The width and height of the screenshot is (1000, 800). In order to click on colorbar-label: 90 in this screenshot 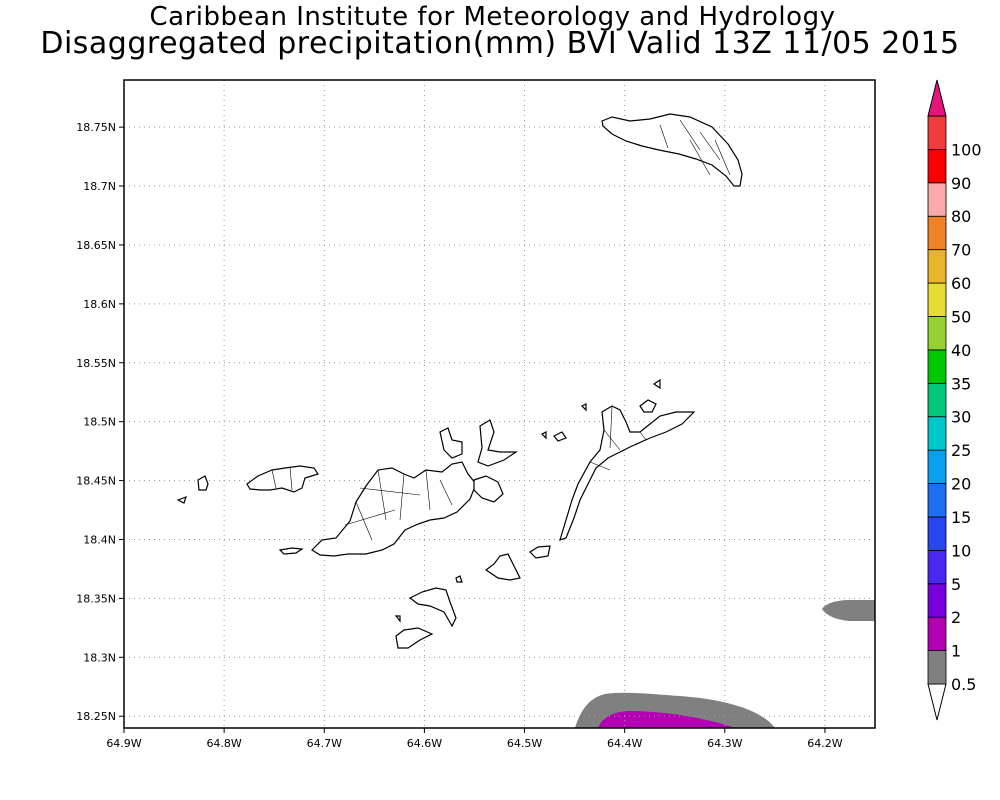, I will do `click(961, 183)`.